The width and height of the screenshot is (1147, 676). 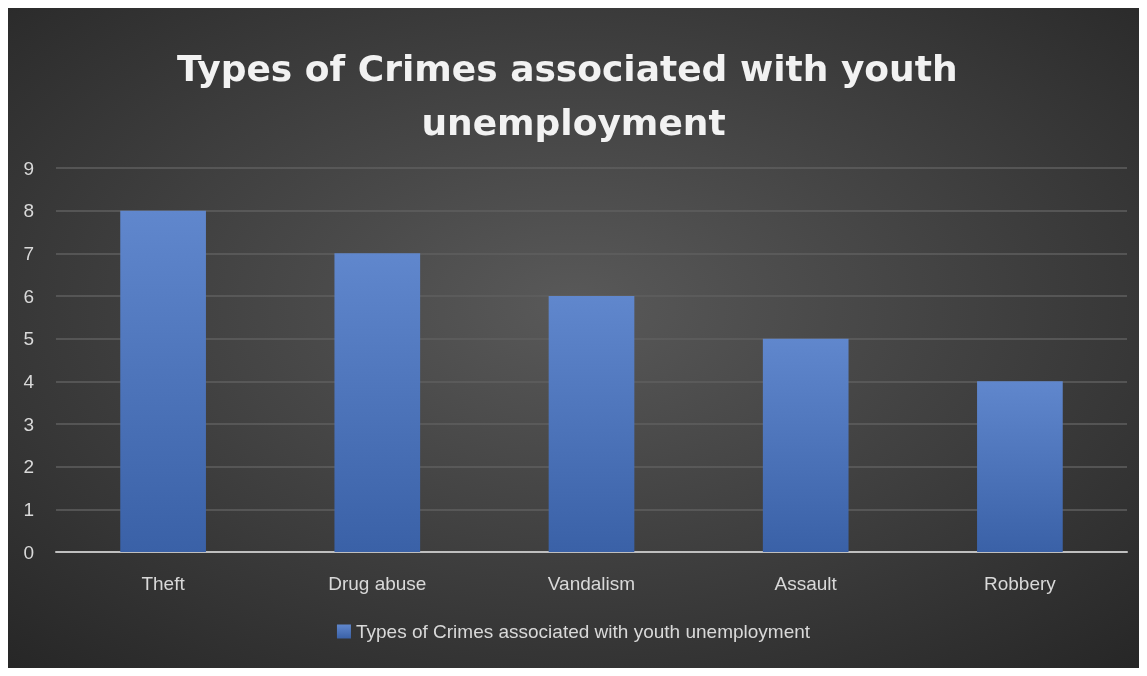 What do you see at coordinates (28, 253) in the screenshot?
I see `y-tick-label: 7` at bounding box center [28, 253].